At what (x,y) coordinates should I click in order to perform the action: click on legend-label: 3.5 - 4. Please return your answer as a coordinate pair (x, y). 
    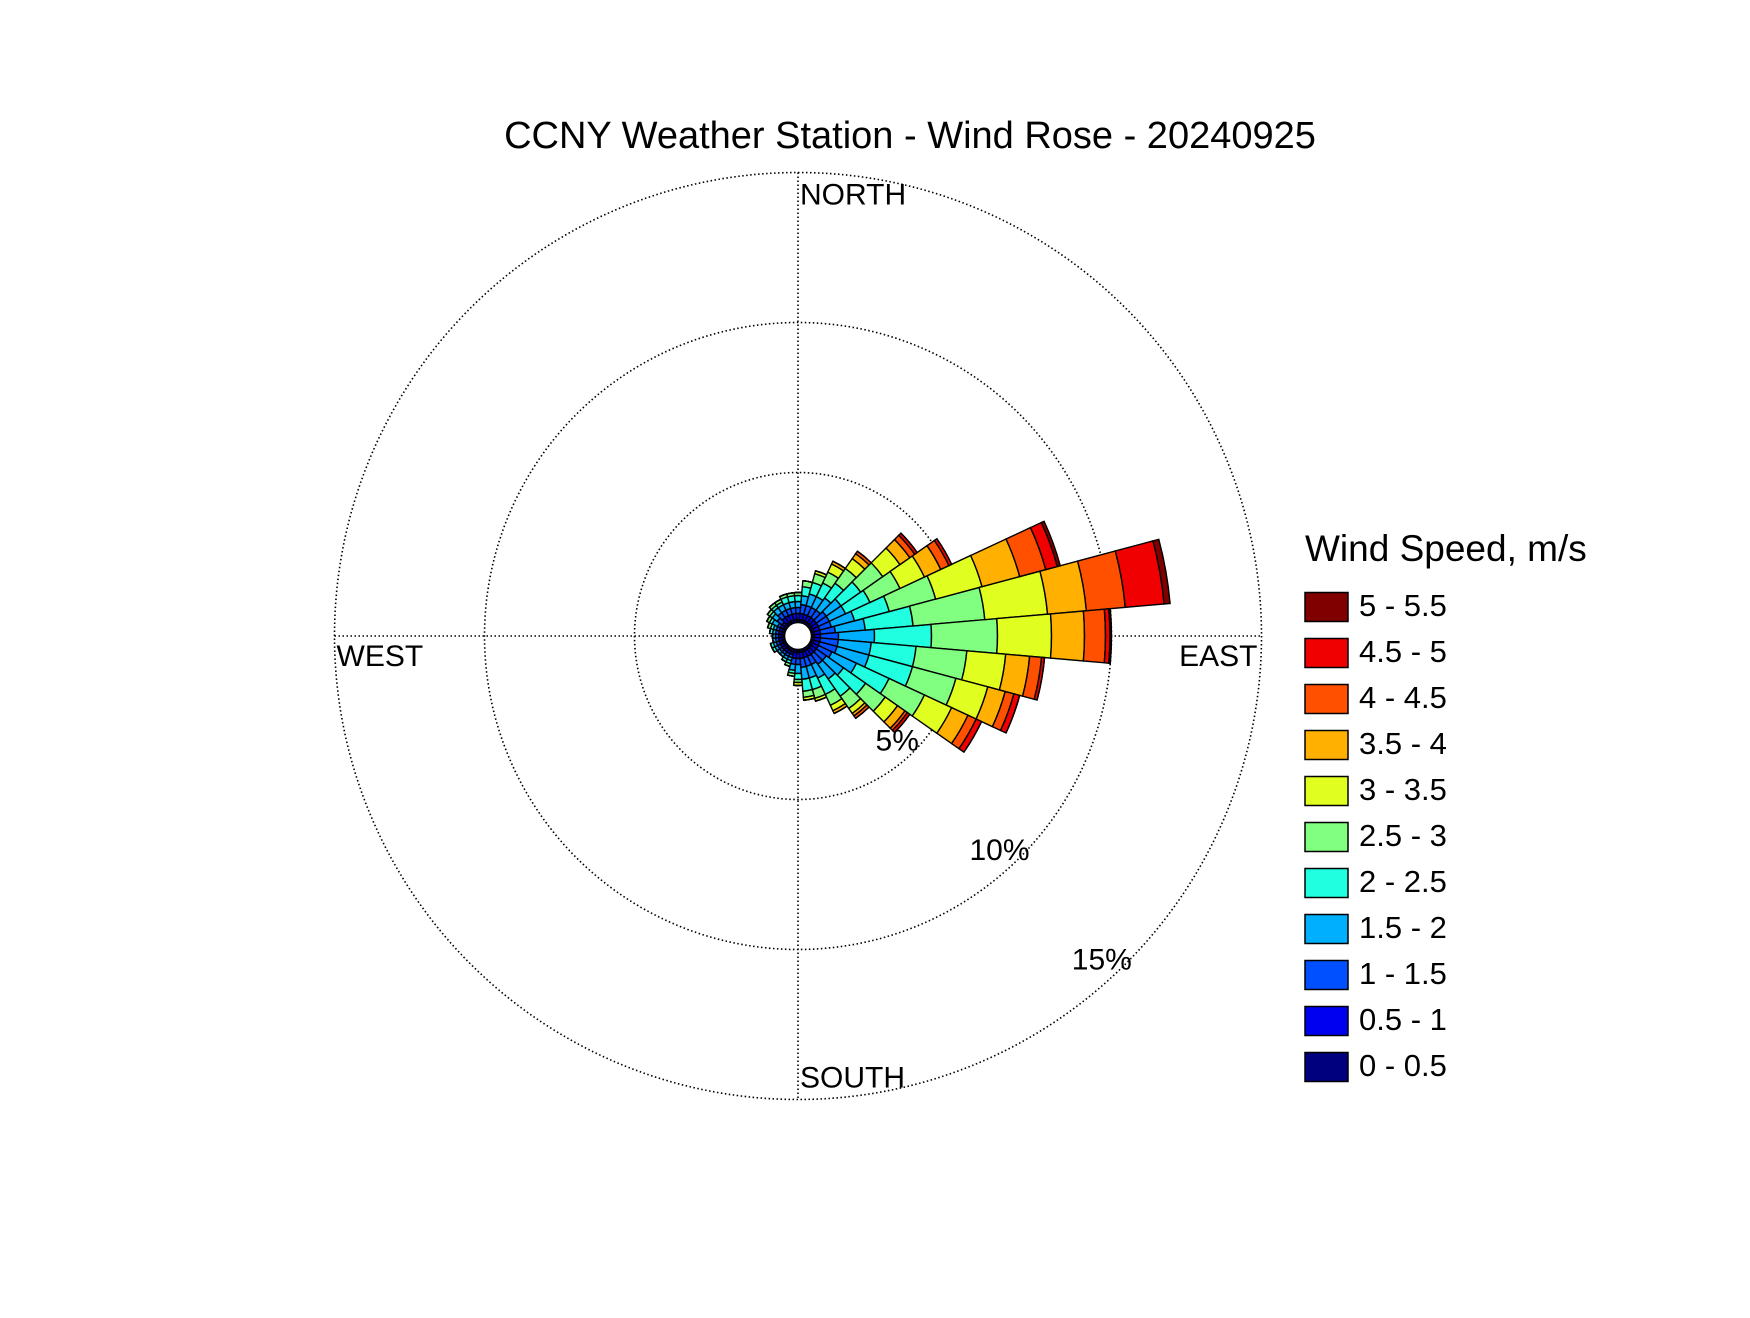
    Looking at the image, I should click on (1403, 743).